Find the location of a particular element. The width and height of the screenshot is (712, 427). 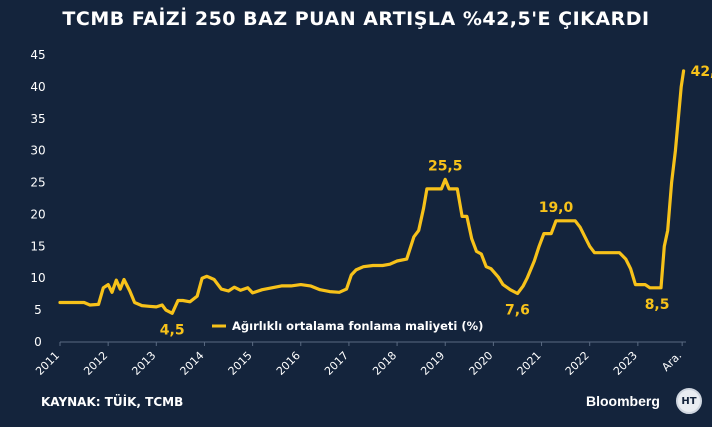

y-tick-label: 45 is located at coordinates (37, 55).